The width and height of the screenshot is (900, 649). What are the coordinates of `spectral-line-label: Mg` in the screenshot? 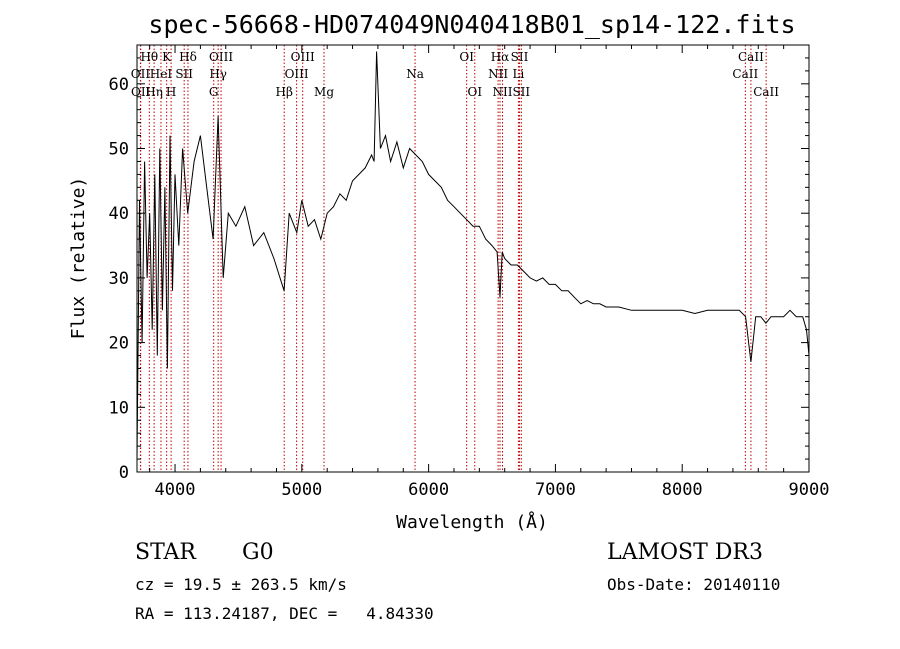 It's located at (324, 92).